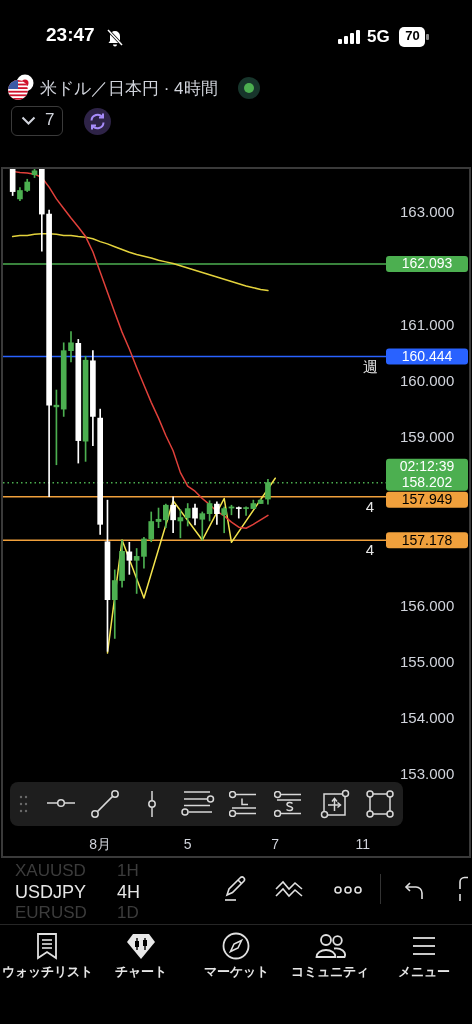 The height and width of the screenshot is (1024, 472). Describe the element at coordinates (427, 661) in the screenshot. I see `y-tick-label: 155.000` at that location.